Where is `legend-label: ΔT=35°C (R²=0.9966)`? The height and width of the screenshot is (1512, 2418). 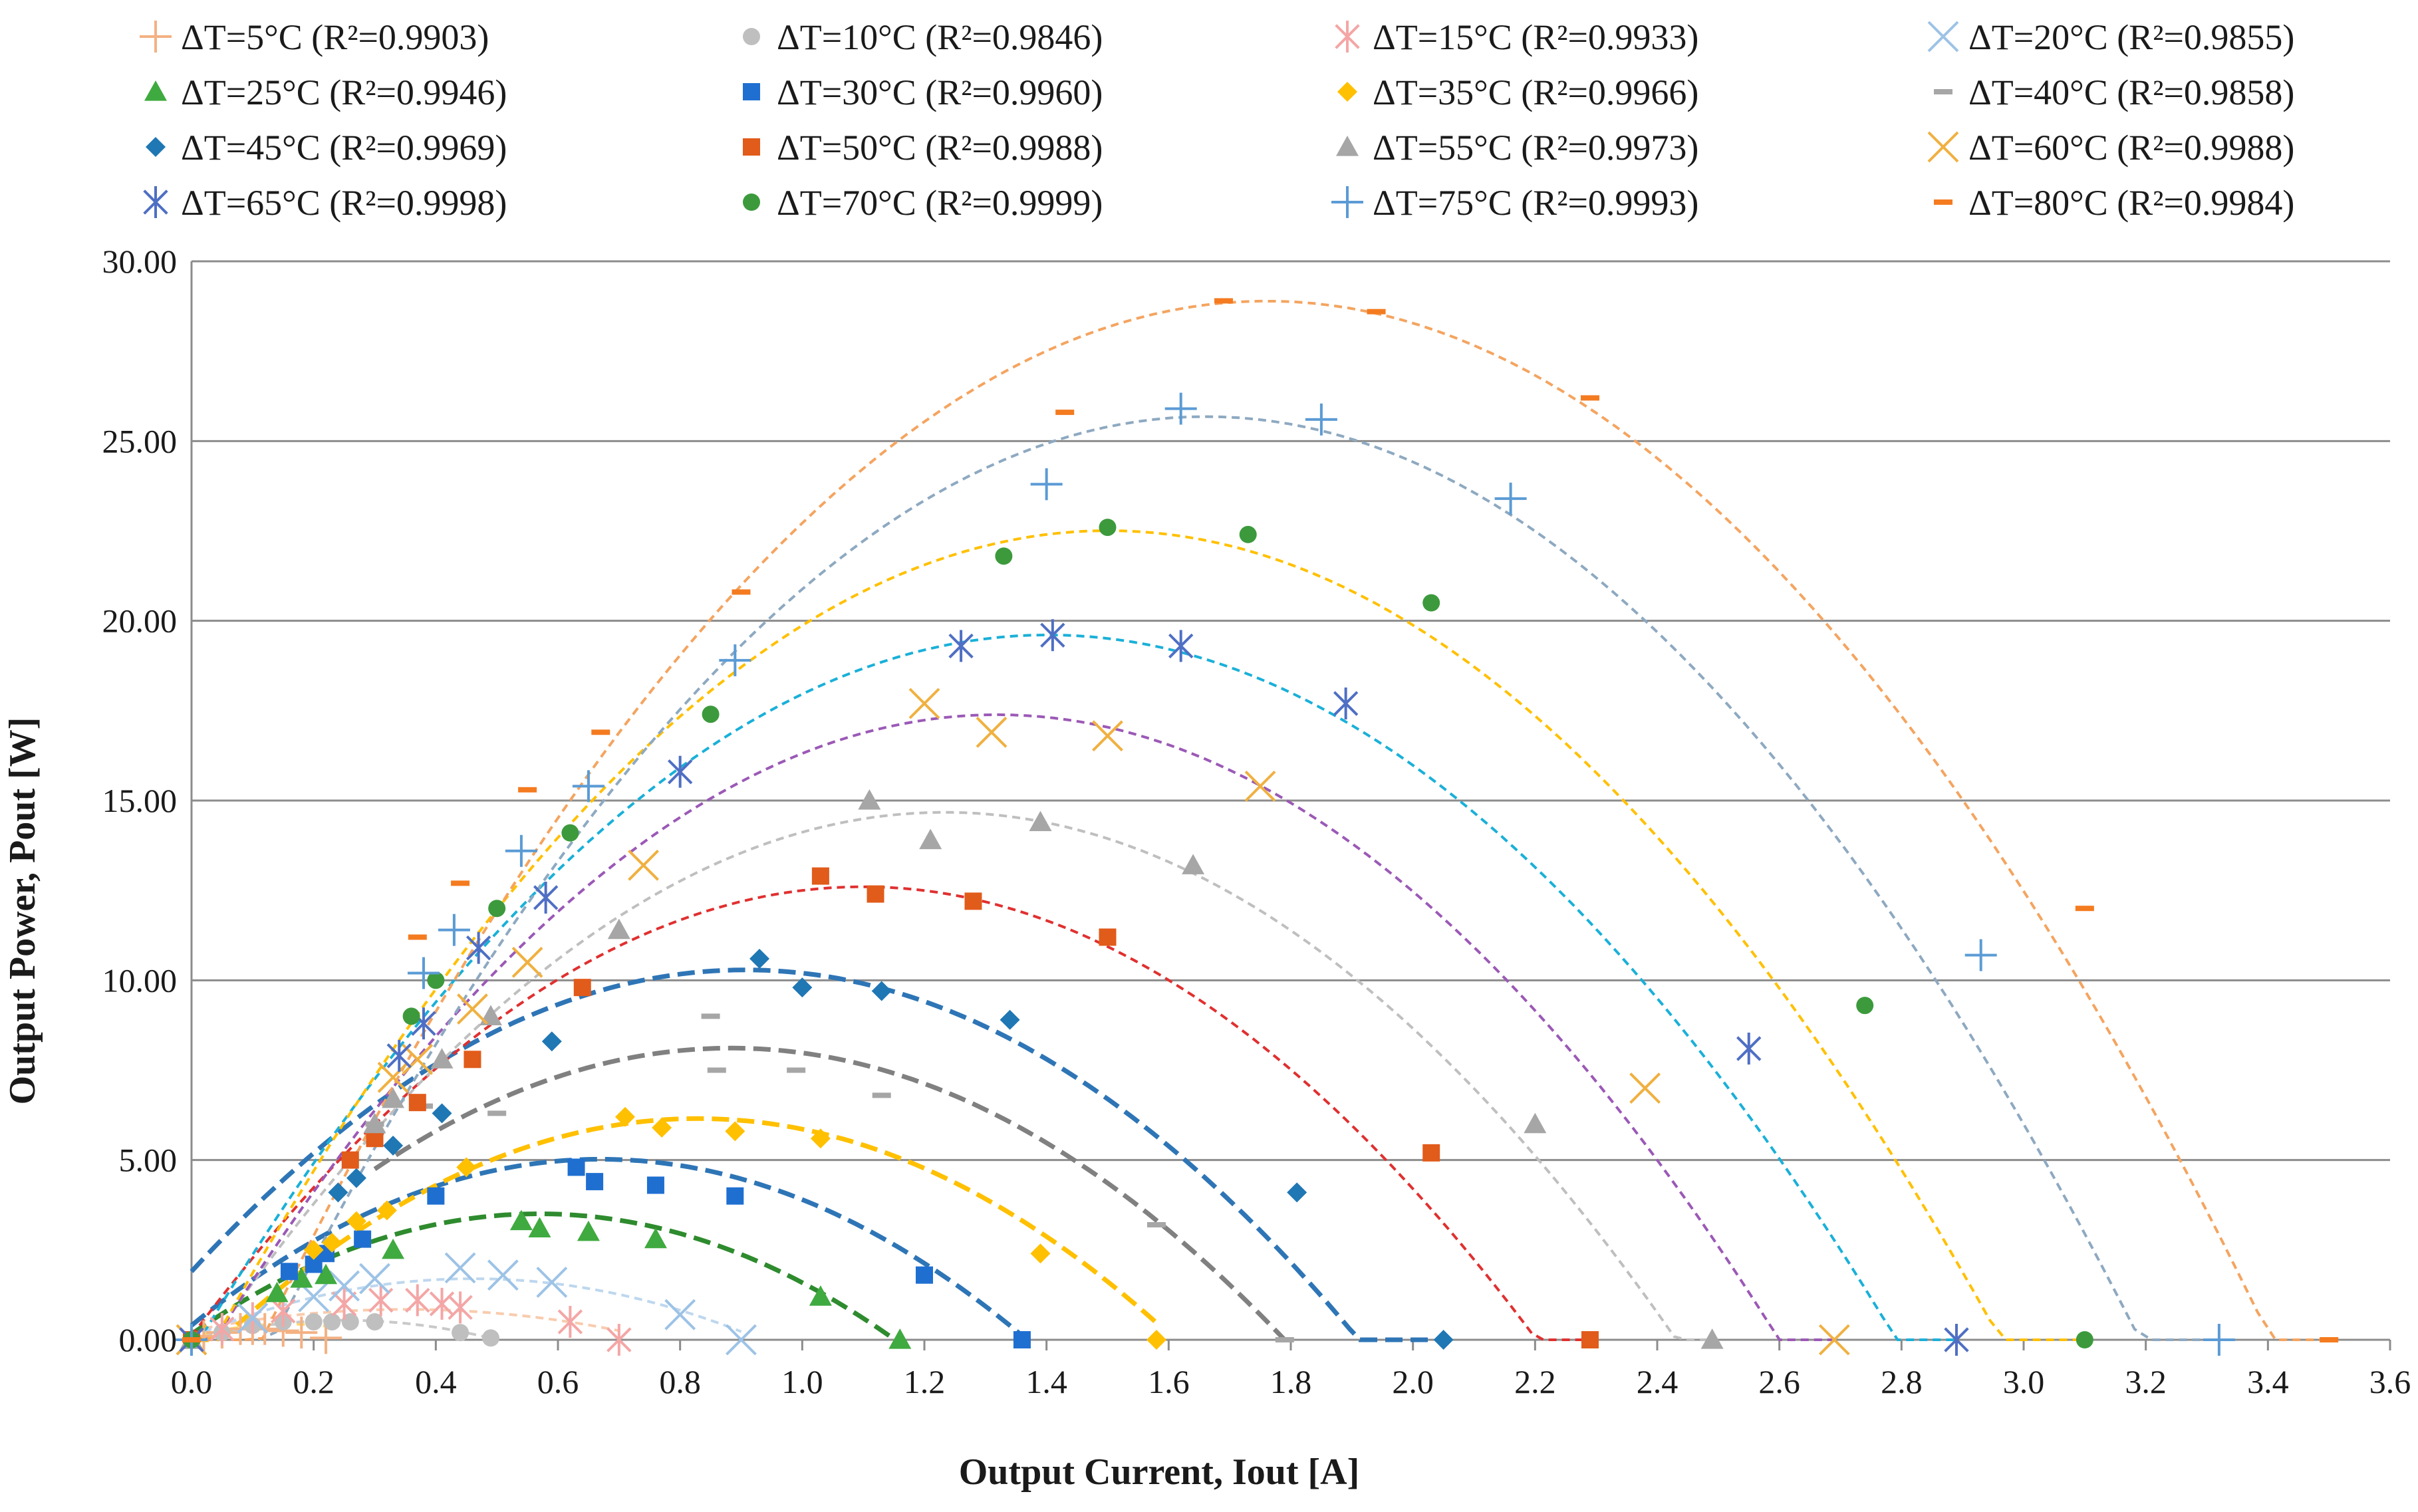 legend-label: ΔT=35°C (R²=0.9966) is located at coordinates (1535, 92).